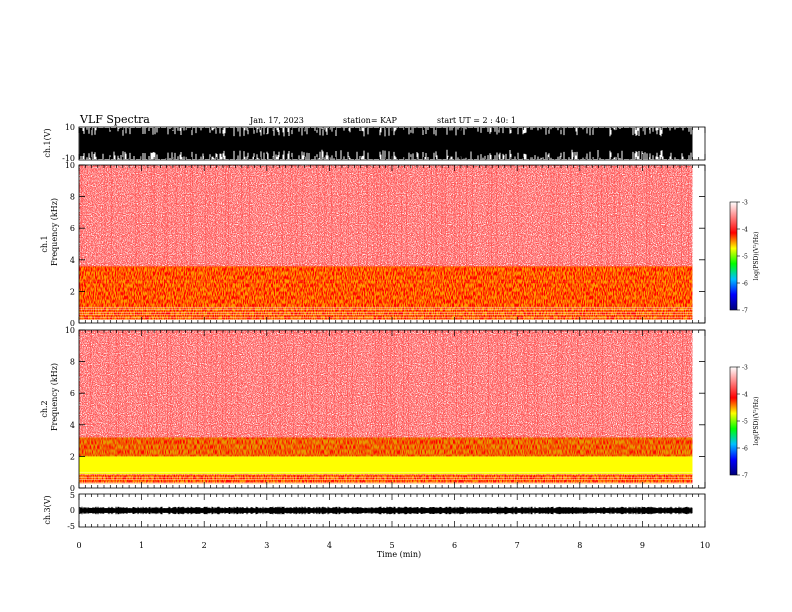 The width and height of the screenshot is (792, 612). Describe the element at coordinates (70, 127) in the screenshot. I see `ch1-wave-tick-top: 10` at that location.